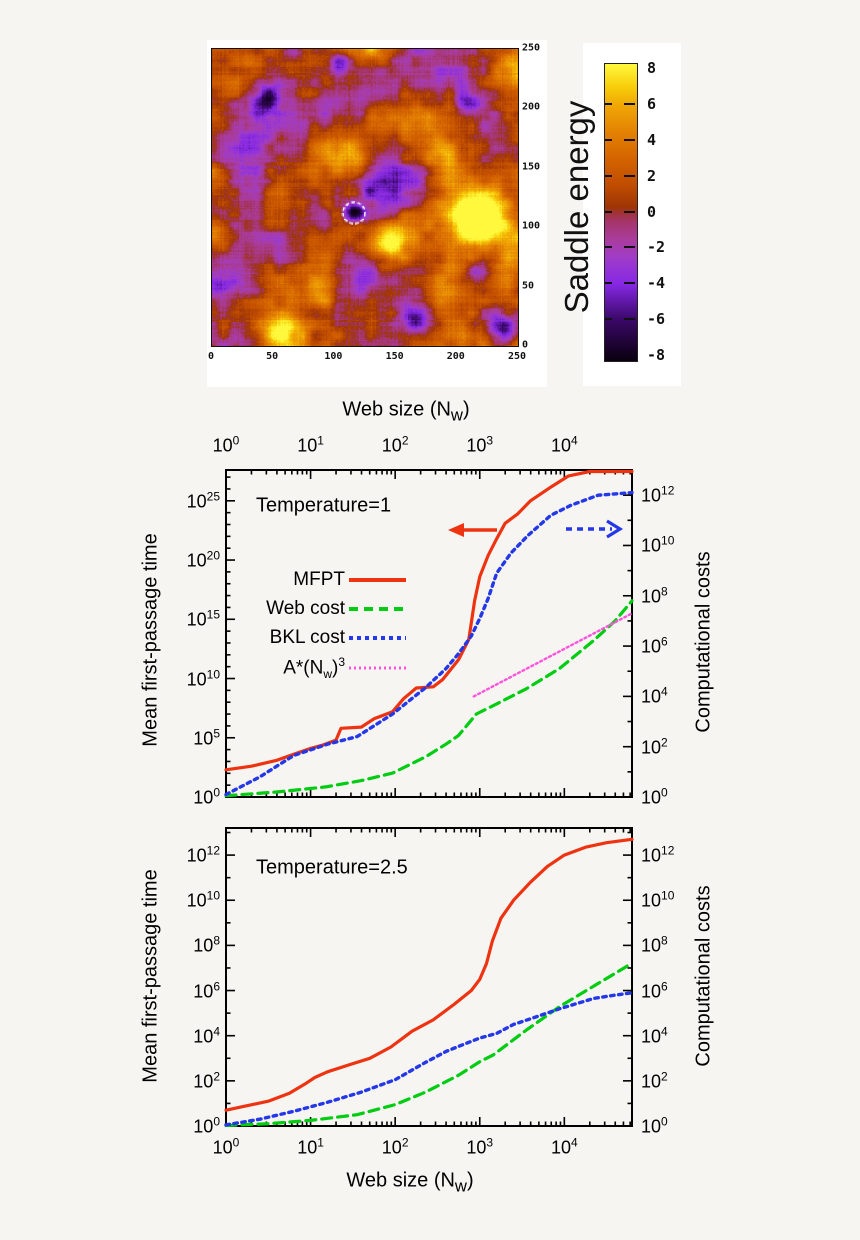 The width and height of the screenshot is (860, 1240). Describe the element at coordinates (528, 286) in the screenshot. I see `heatmap-y-tick-label: 50` at that location.